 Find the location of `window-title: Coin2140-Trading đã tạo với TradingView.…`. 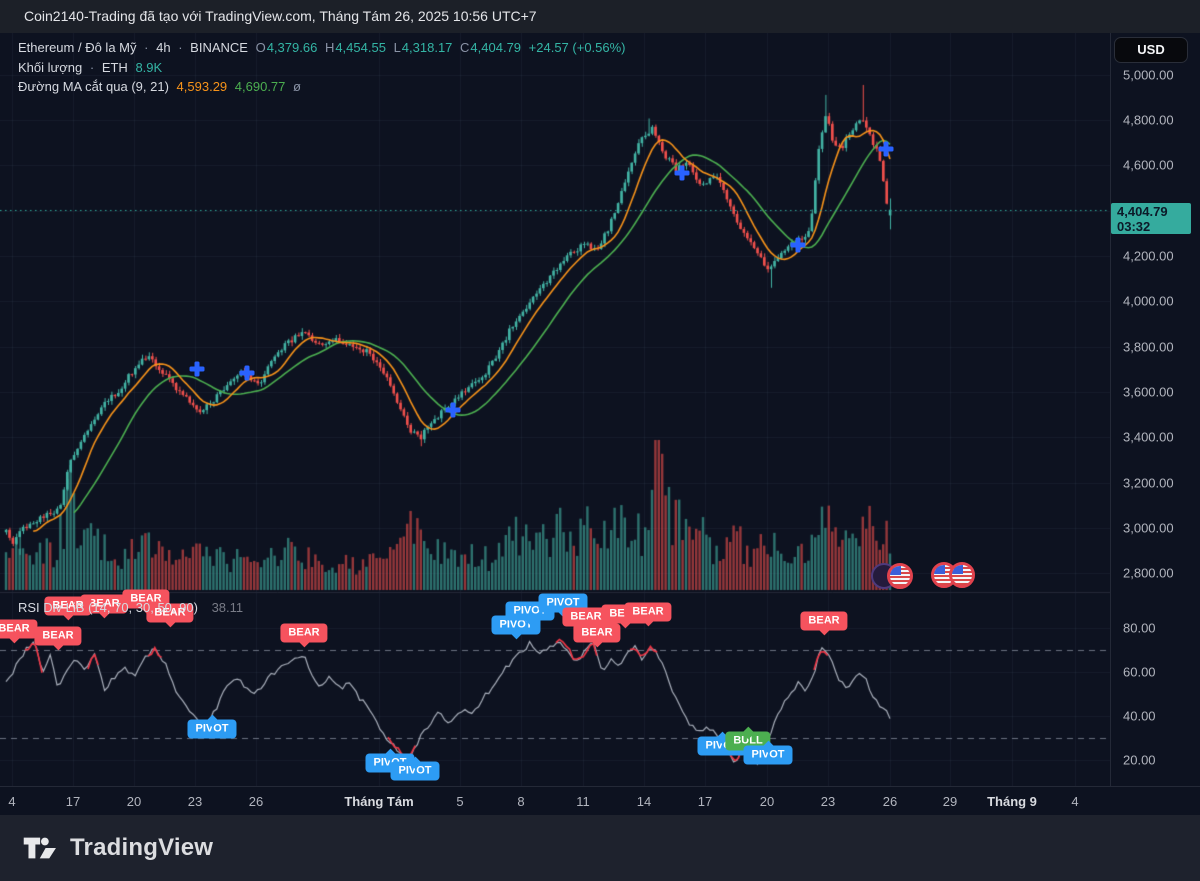

window-title: Coin2140-Trading đã tạo với TradingView.… is located at coordinates (600, 16).